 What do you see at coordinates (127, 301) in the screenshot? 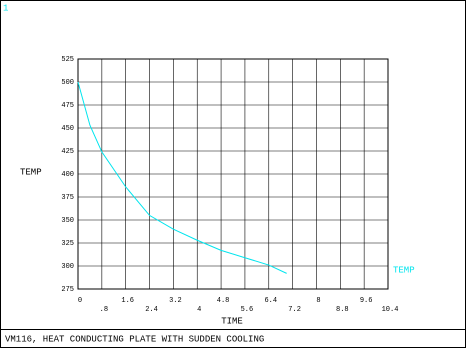
I see `x-tick-label: 1.6` at bounding box center [127, 301].